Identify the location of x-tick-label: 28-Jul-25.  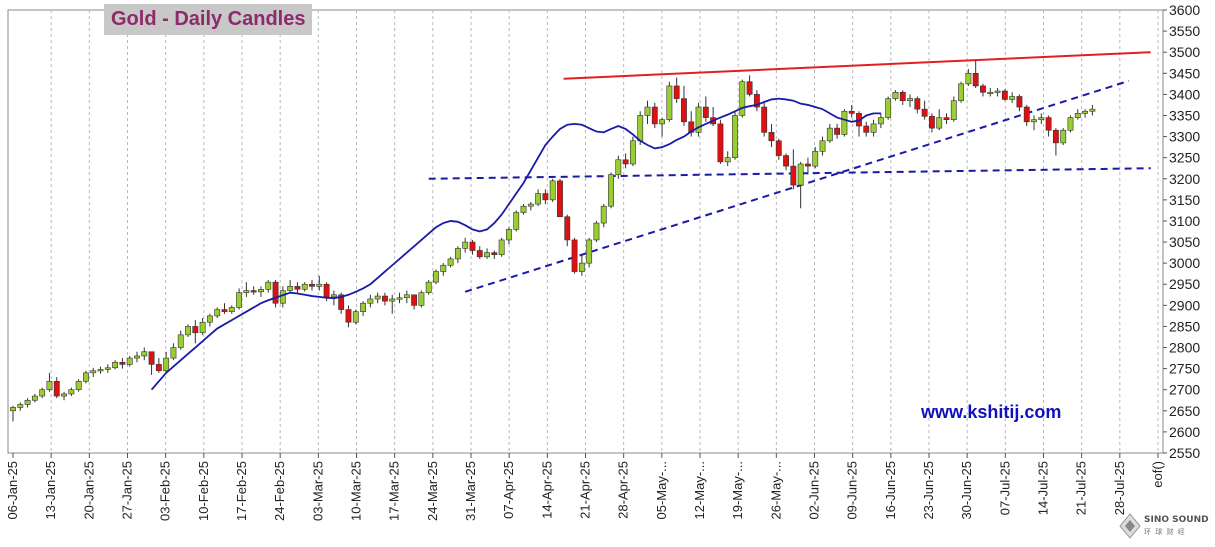
(1119, 488).